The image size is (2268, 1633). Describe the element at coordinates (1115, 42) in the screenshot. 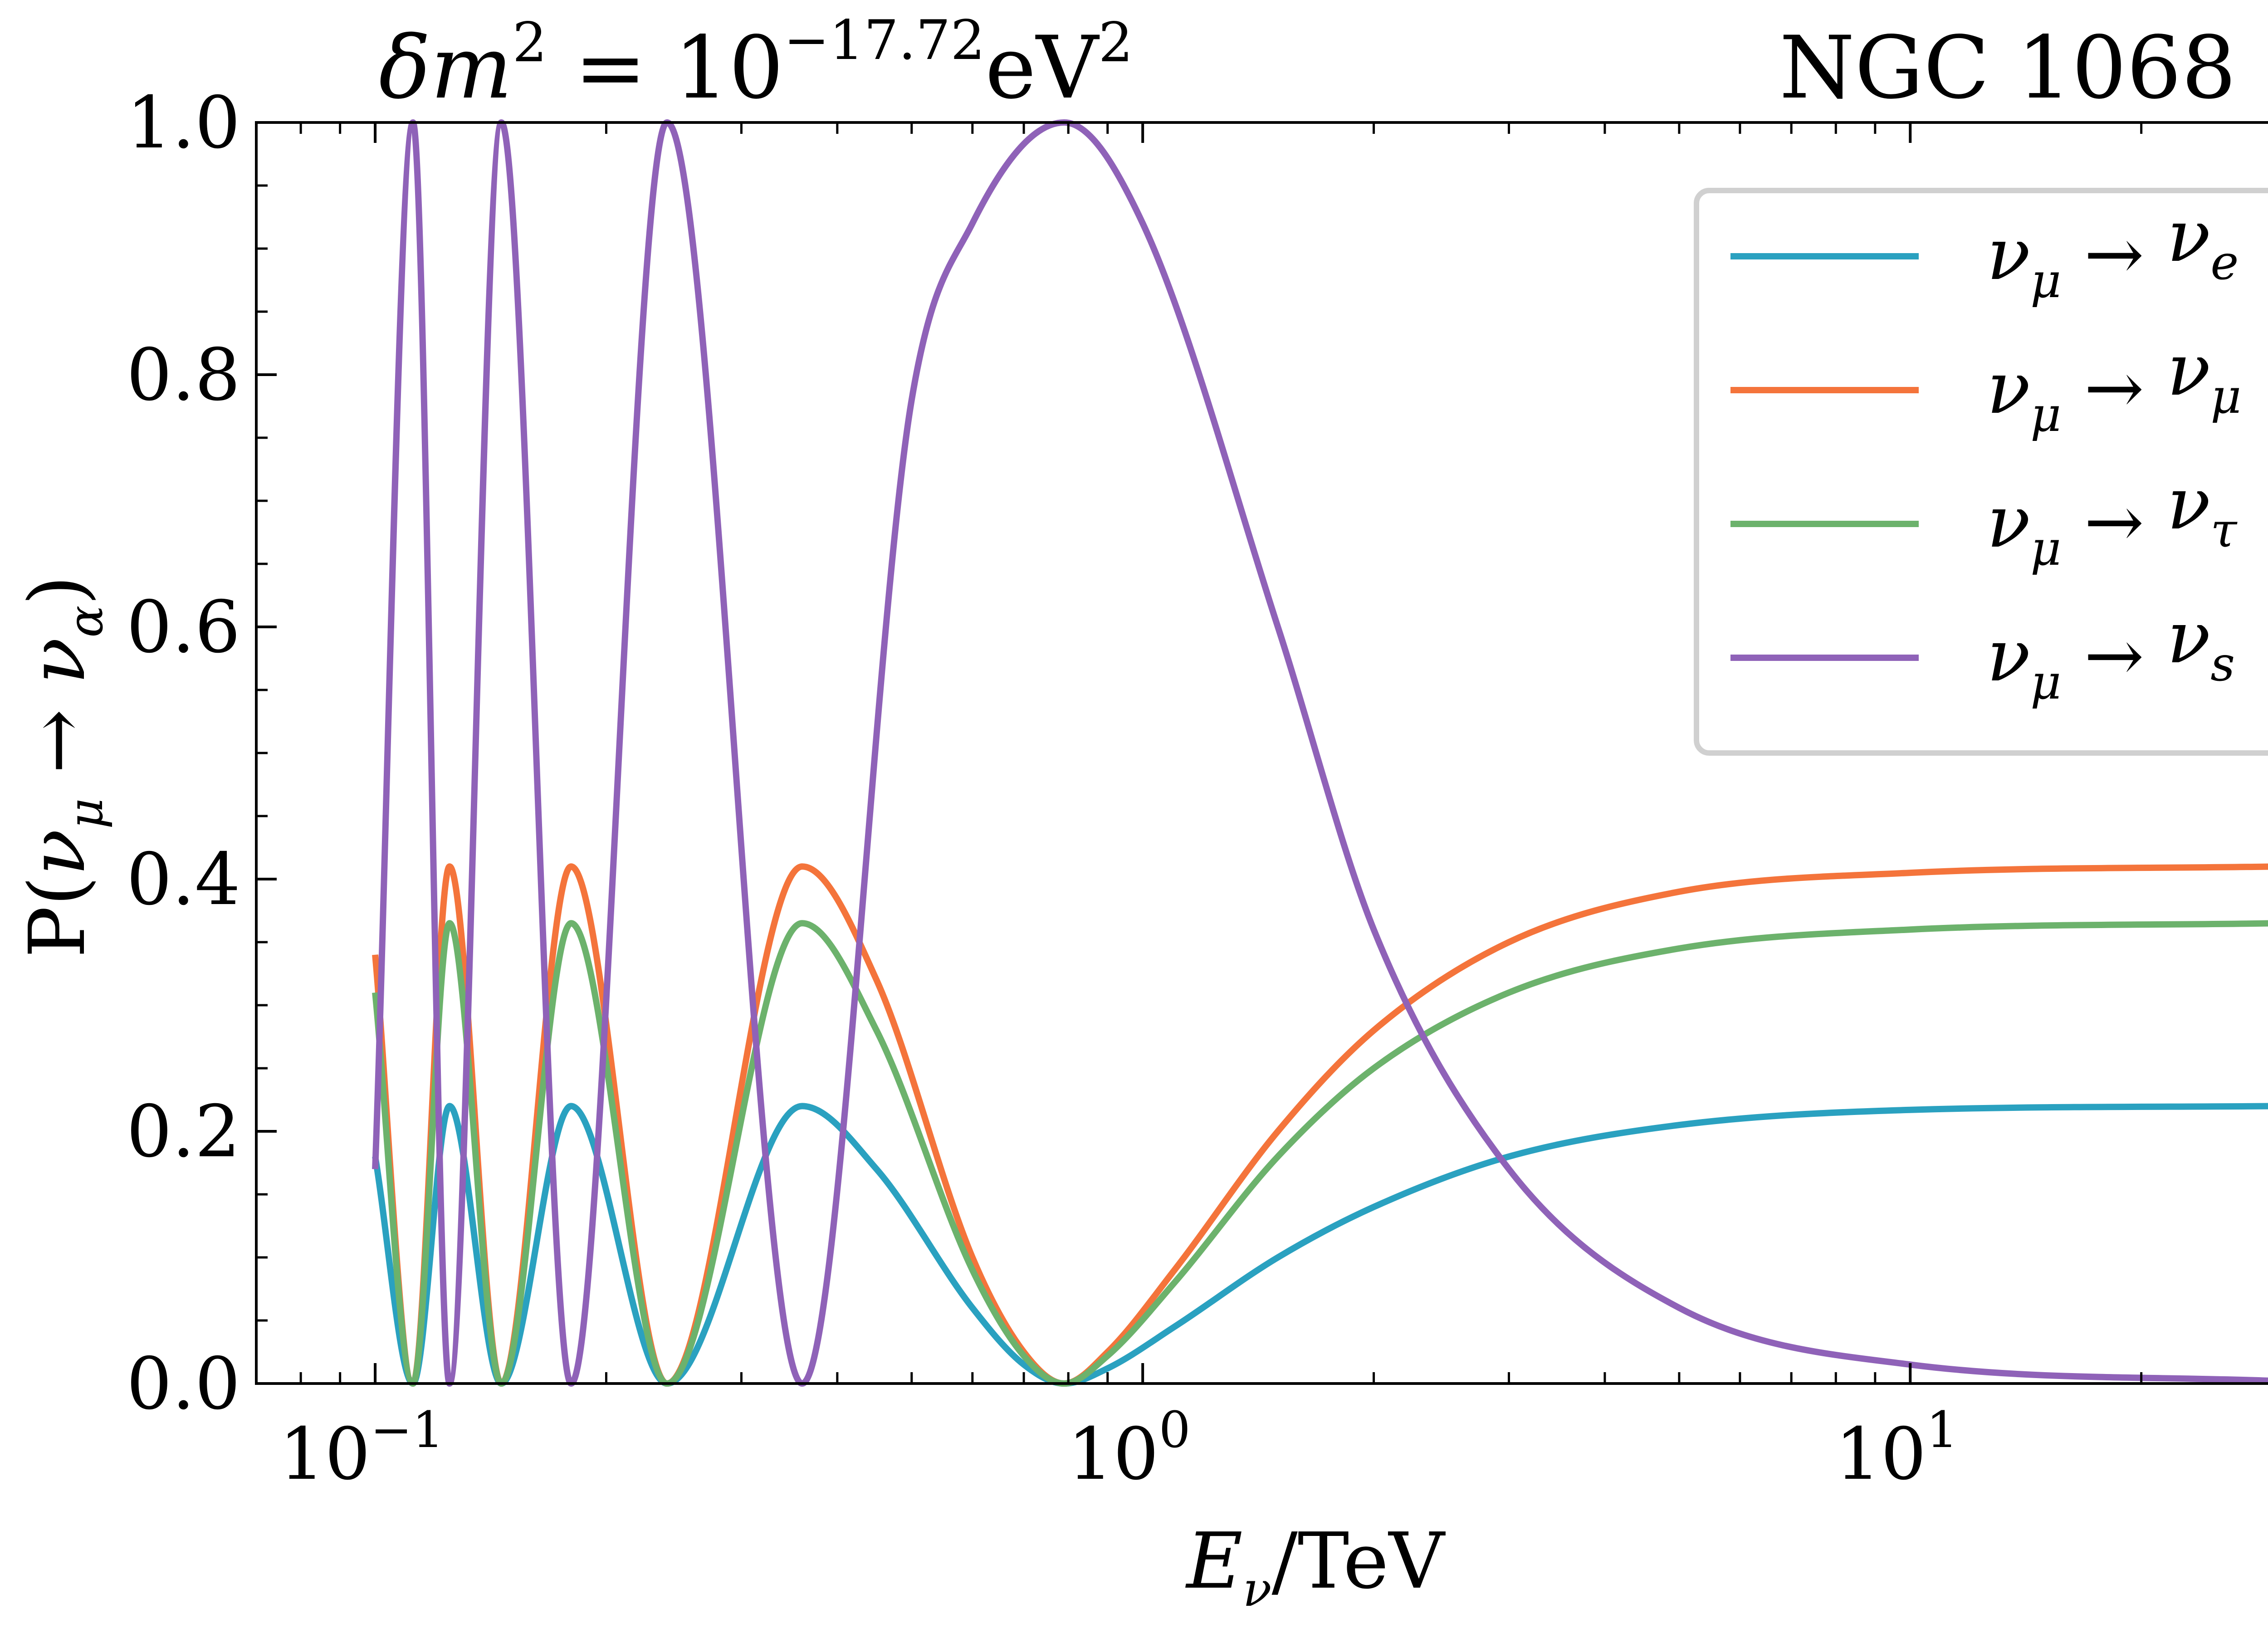

I see `title-exp3: 2` at that location.